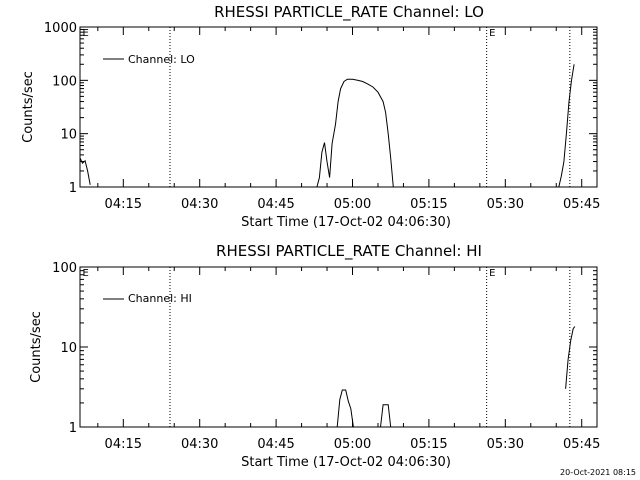 The image size is (640, 480). Describe the element at coordinates (73, 428) in the screenshot. I see `hi-y-tick-label: 1` at that location.